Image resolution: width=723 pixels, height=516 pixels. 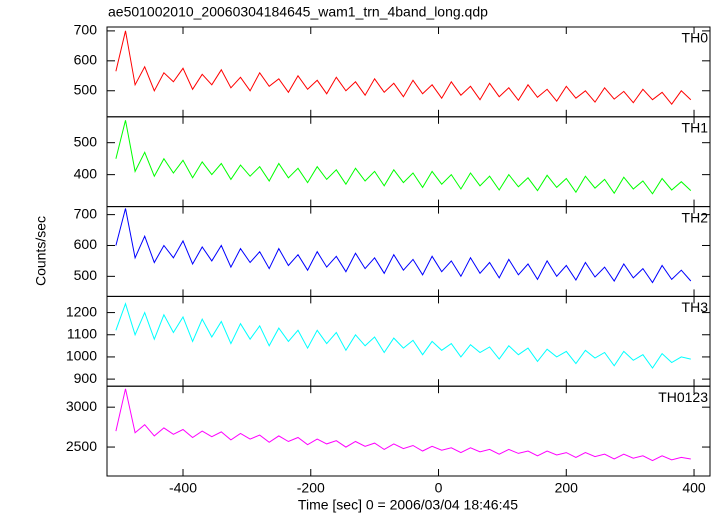 I want to click on series-label: TH2, so click(x=695, y=217).